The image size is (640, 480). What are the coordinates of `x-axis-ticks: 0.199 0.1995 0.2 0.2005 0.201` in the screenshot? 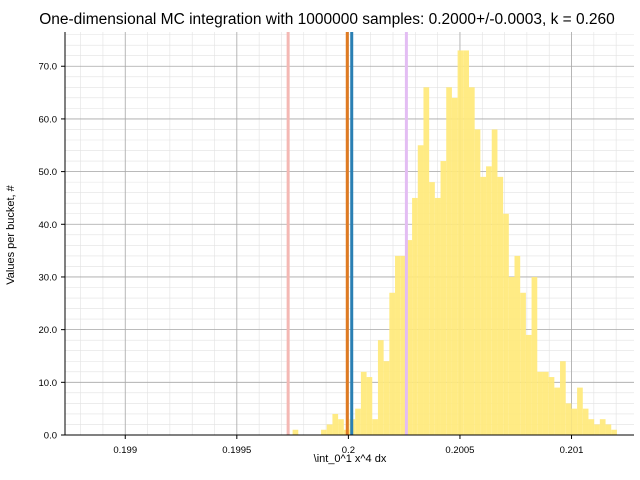 It's located at (348, 445).